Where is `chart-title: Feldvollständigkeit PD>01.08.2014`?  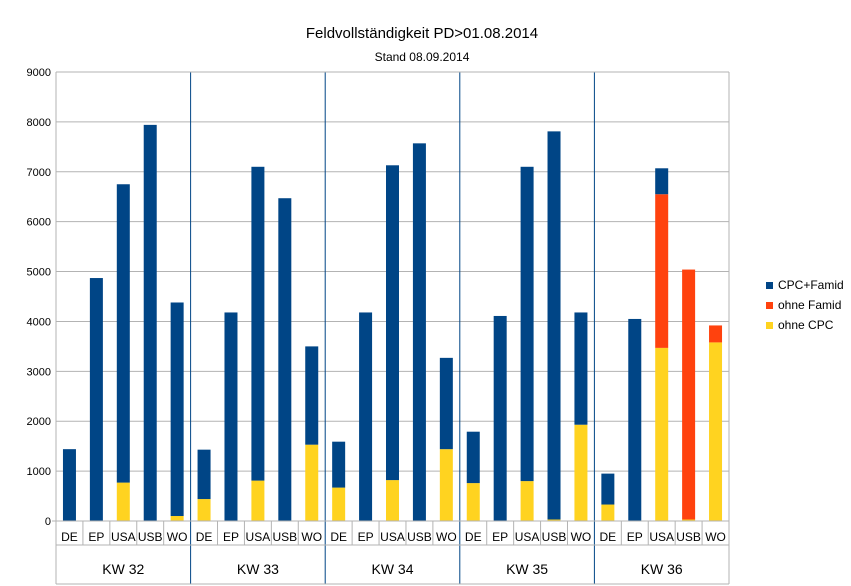
chart-title: Feldvollständigkeit PD>01.08.2014 is located at coordinates (422, 33).